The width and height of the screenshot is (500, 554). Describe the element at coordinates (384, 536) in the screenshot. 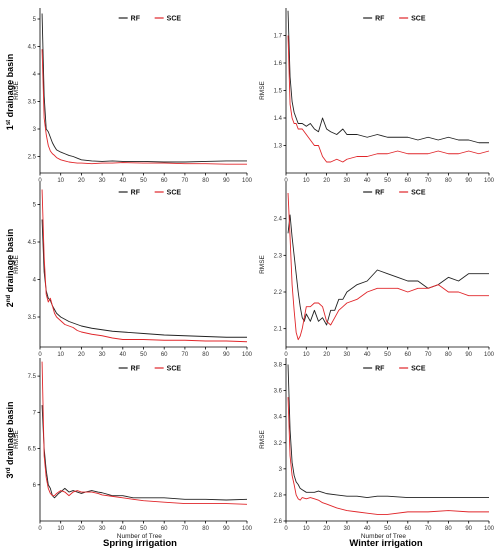

I see `x-axis-label: Number of Tree` at that location.